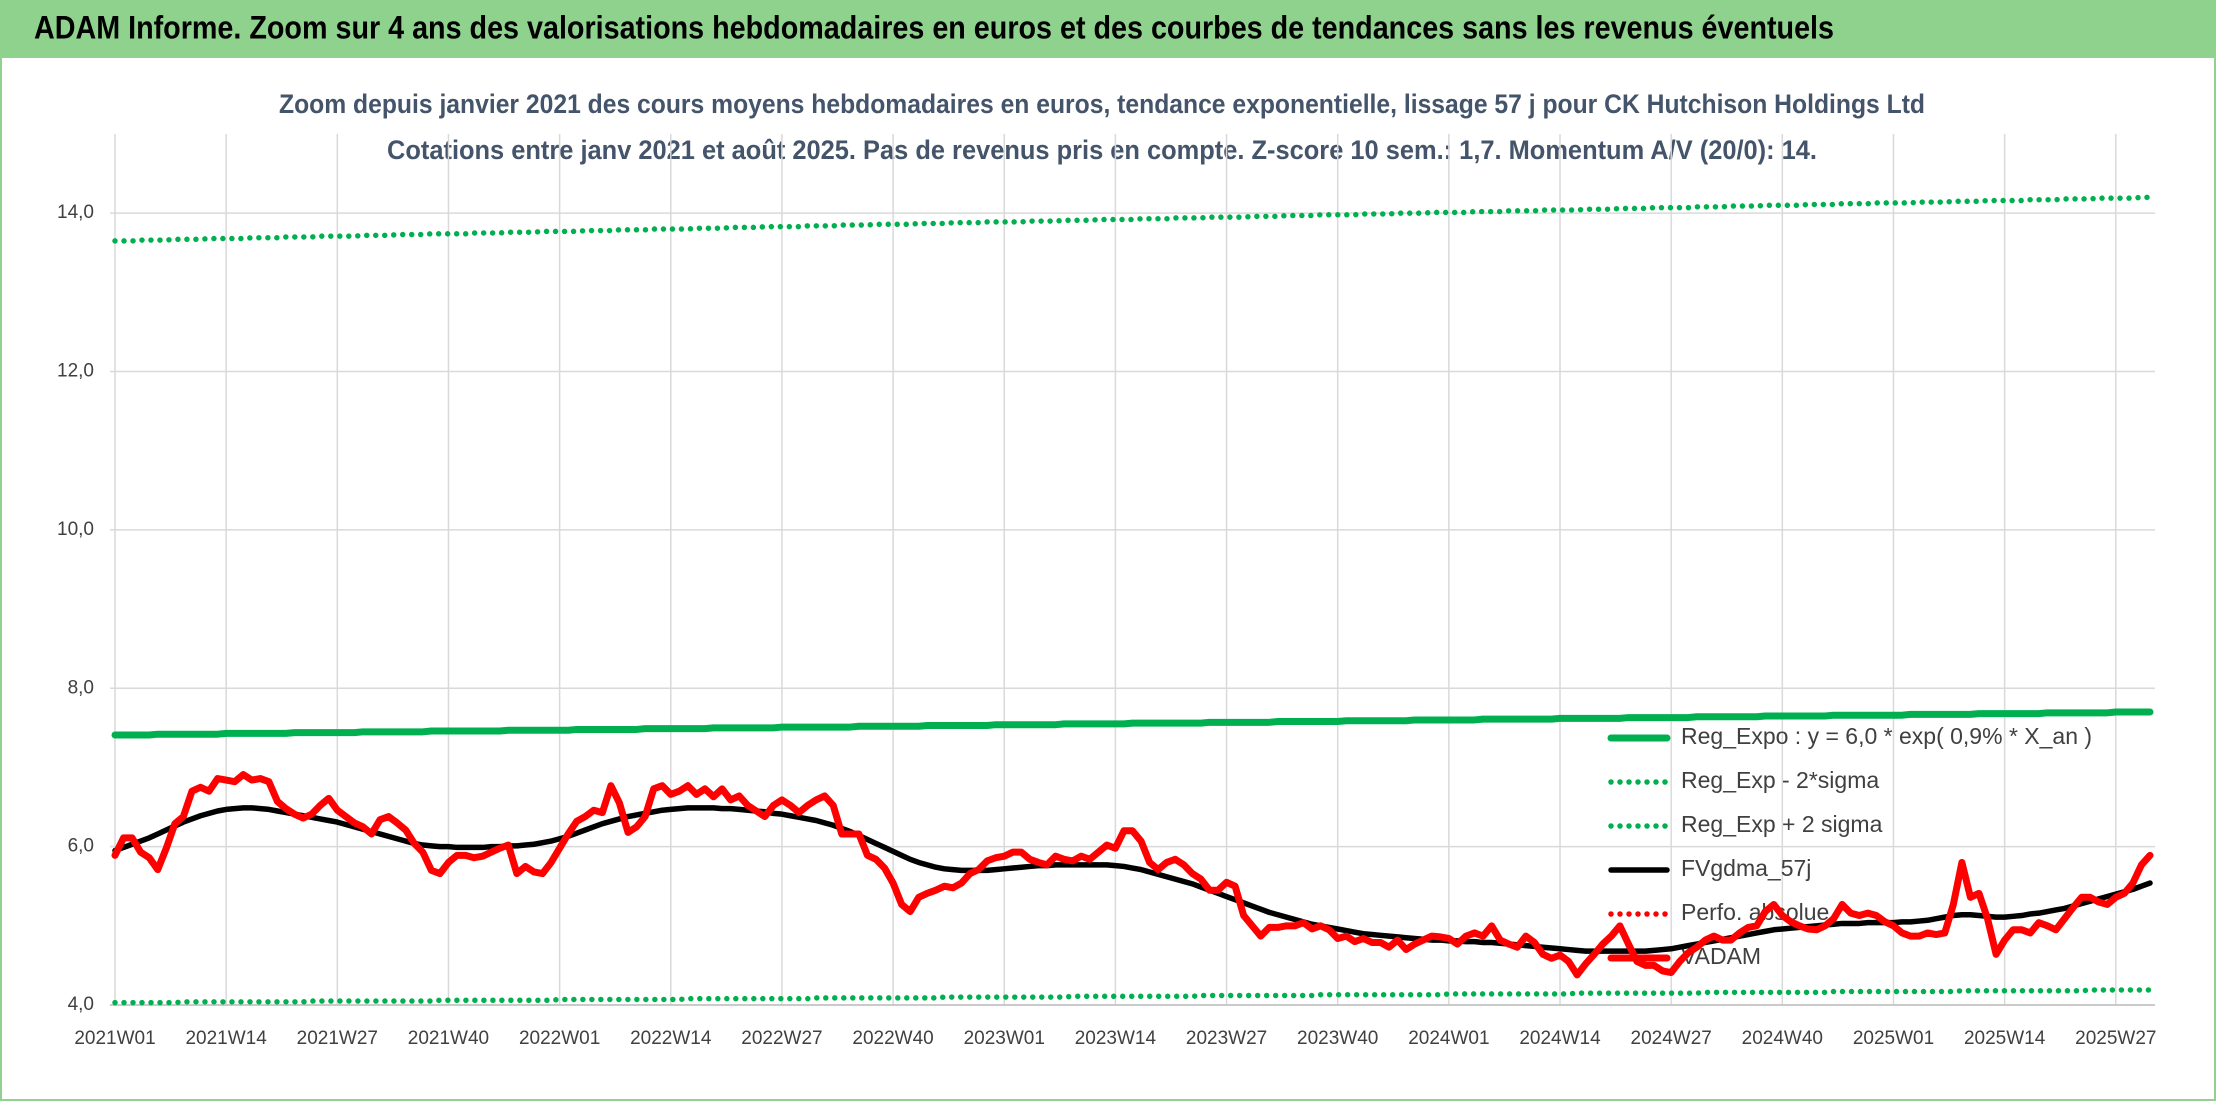 The width and height of the screenshot is (2216, 1102). Describe the element at coordinates (1671, 1038) in the screenshot. I see `x-tick-label: 2024W27` at that location.